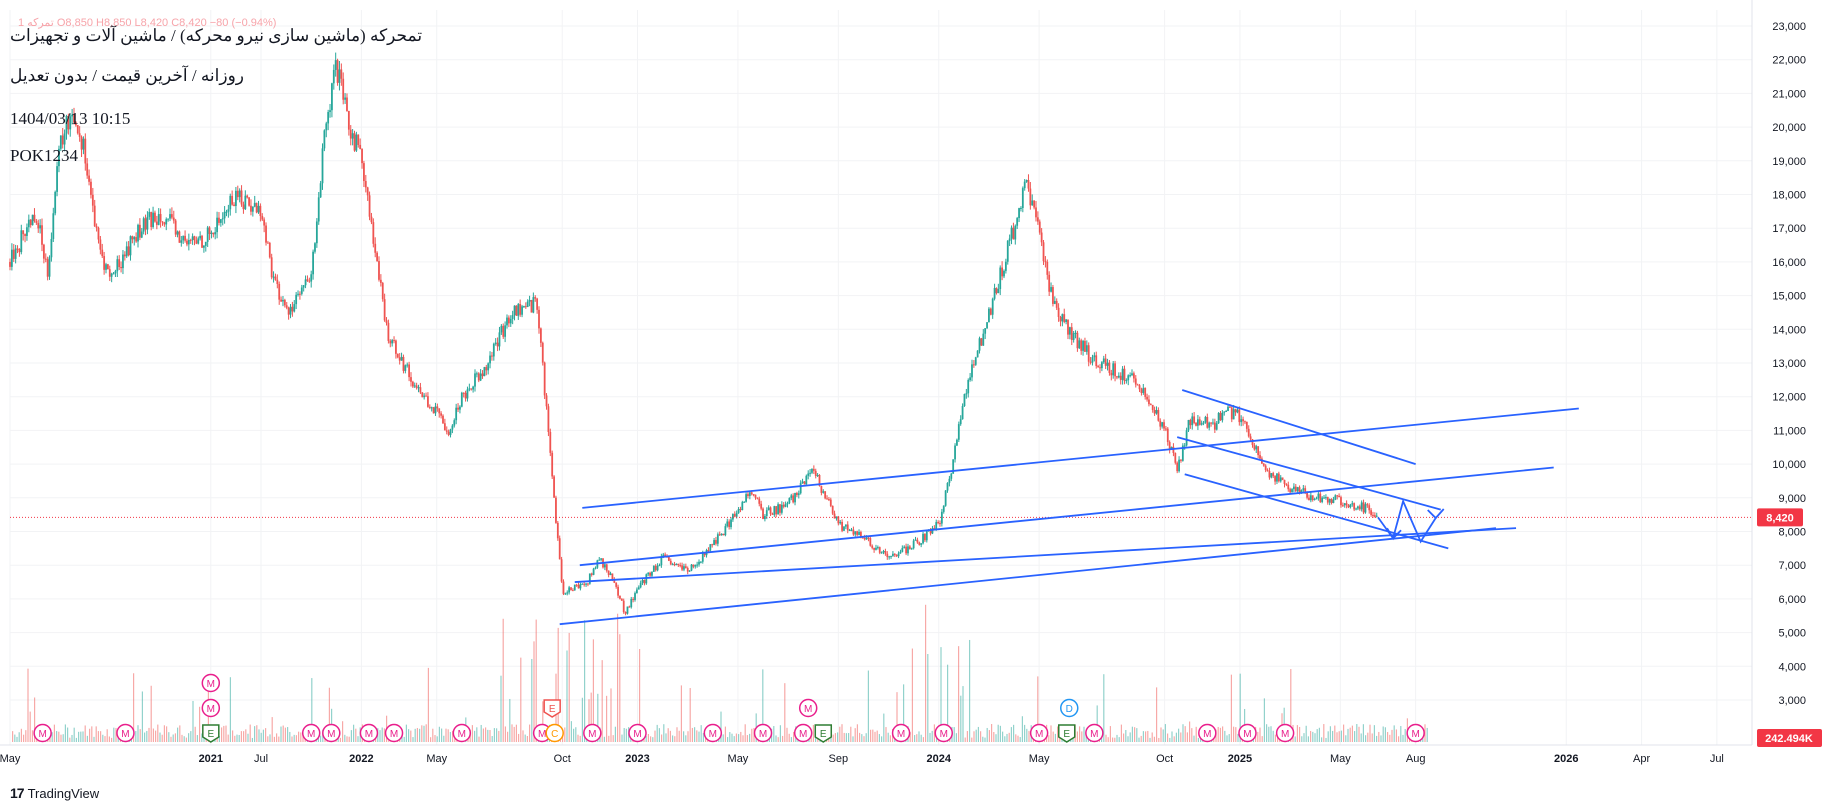 The image size is (1836, 809). Describe the element at coordinates (554, 734) in the screenshot. I see `event-marker-letter: C` at that location.